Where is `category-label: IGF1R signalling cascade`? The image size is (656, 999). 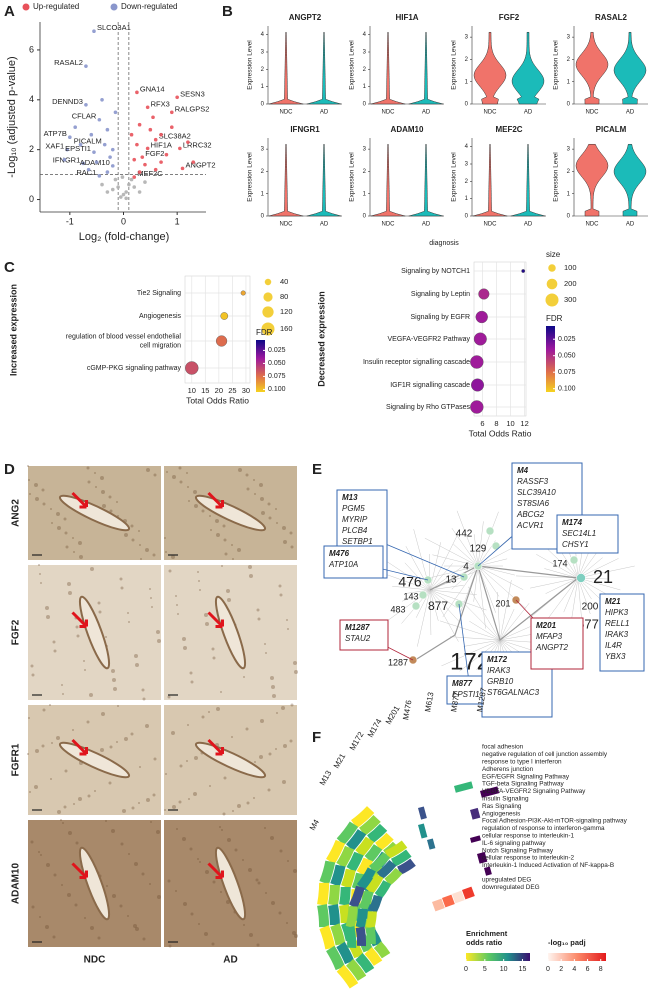 category-label: IGF1R signalling cascade is located at coordinates (430, 385).